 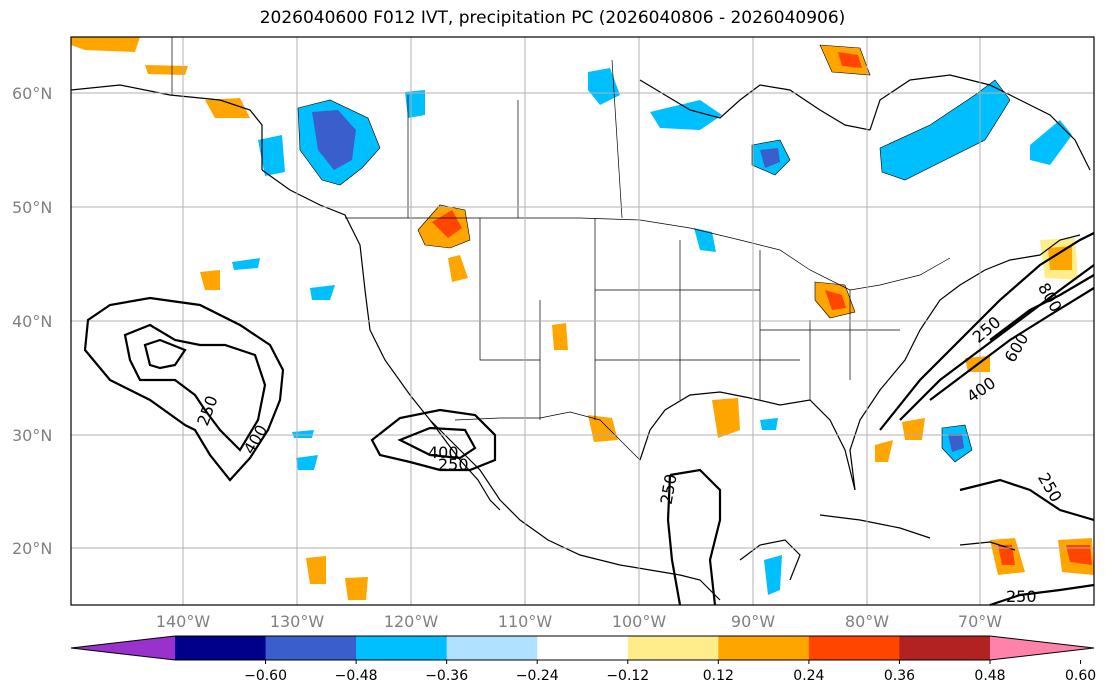 What do you see at coordinates (165, 354) in the screenshot?
I see `ivt-contour-pacific-inner` at bounding box center [165, 354].